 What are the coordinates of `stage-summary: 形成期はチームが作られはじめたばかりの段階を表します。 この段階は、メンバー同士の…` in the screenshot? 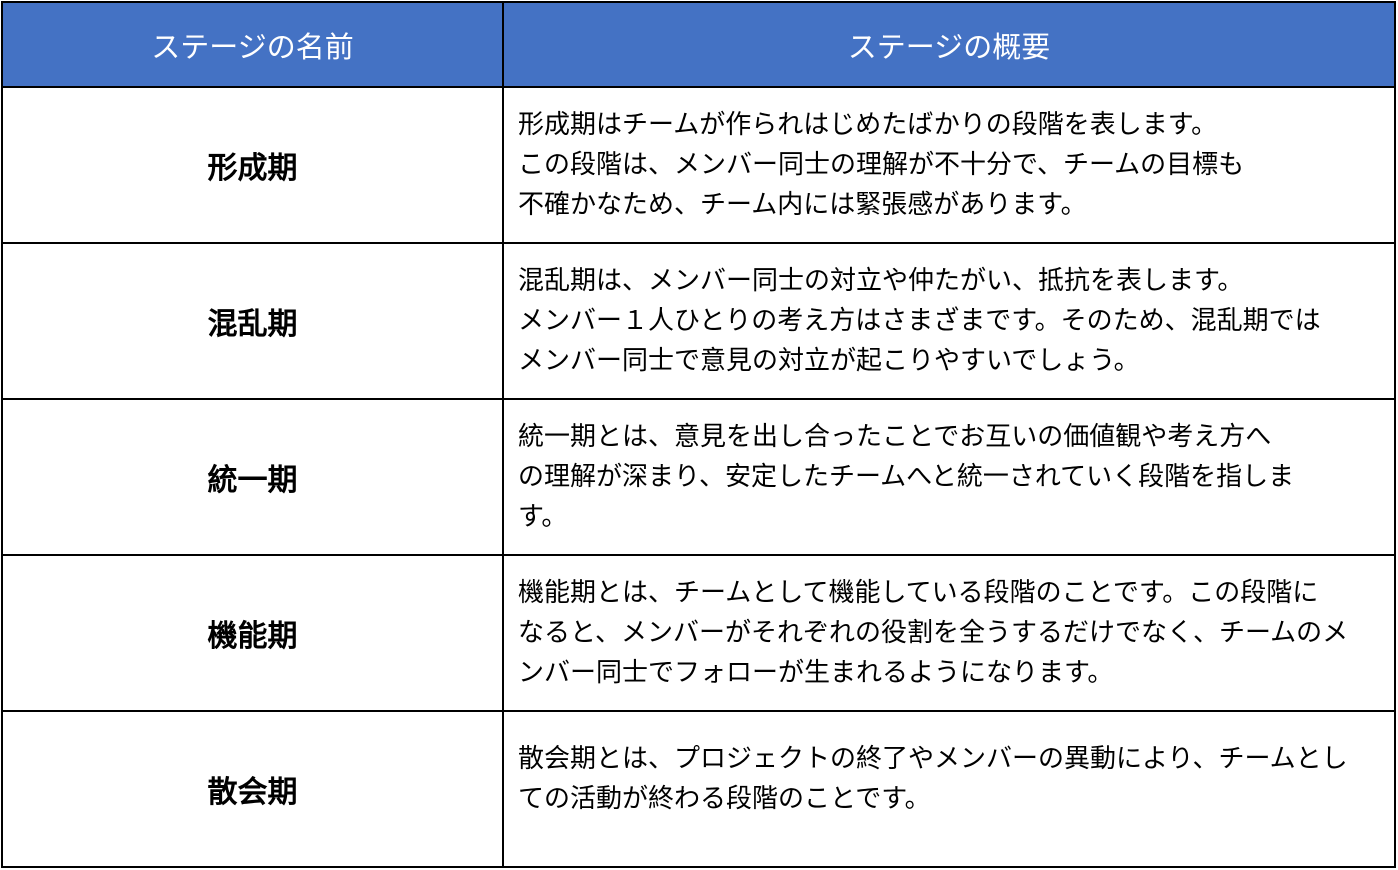 It's located at (949, 165).